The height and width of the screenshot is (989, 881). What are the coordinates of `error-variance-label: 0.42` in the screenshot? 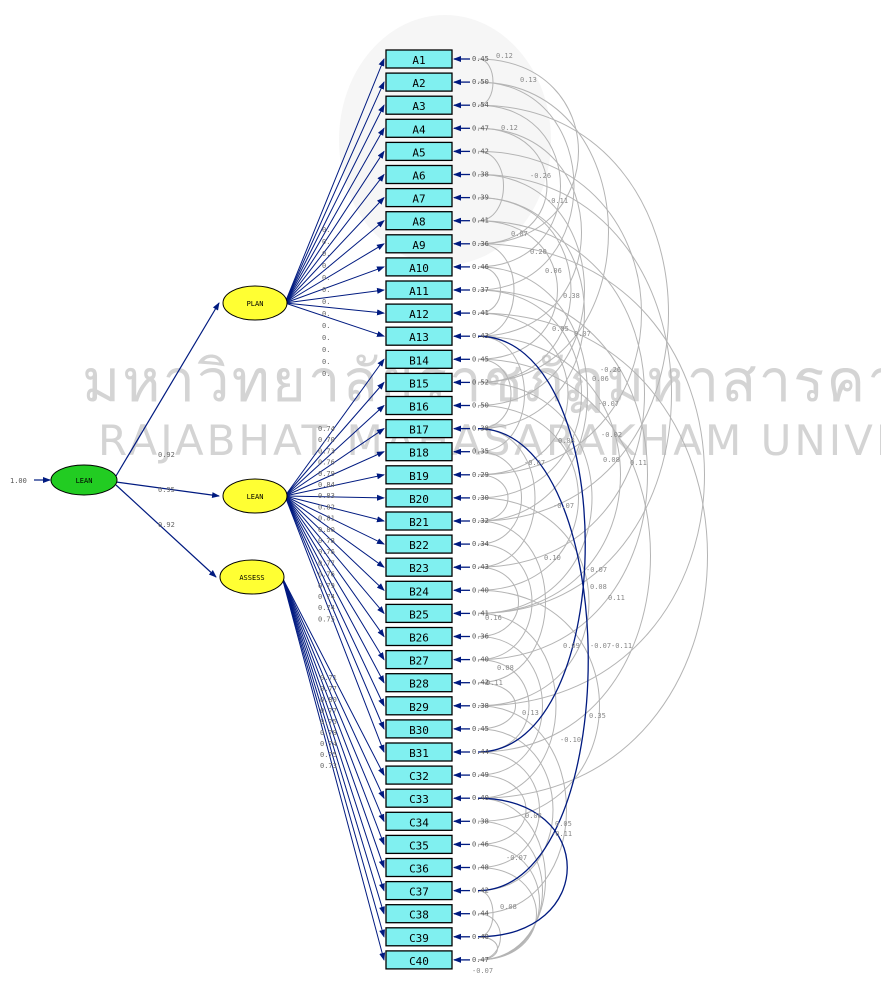 It's located at (480, 683).